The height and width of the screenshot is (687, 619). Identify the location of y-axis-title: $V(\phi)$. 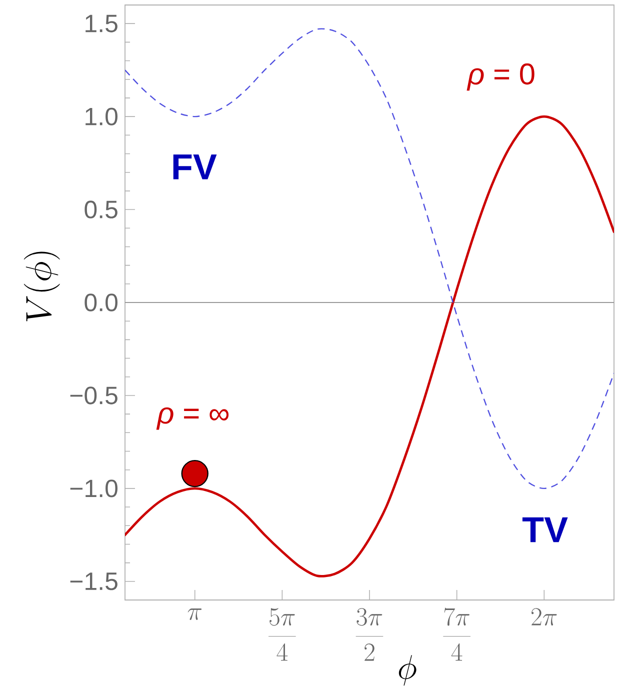
(42, 287).